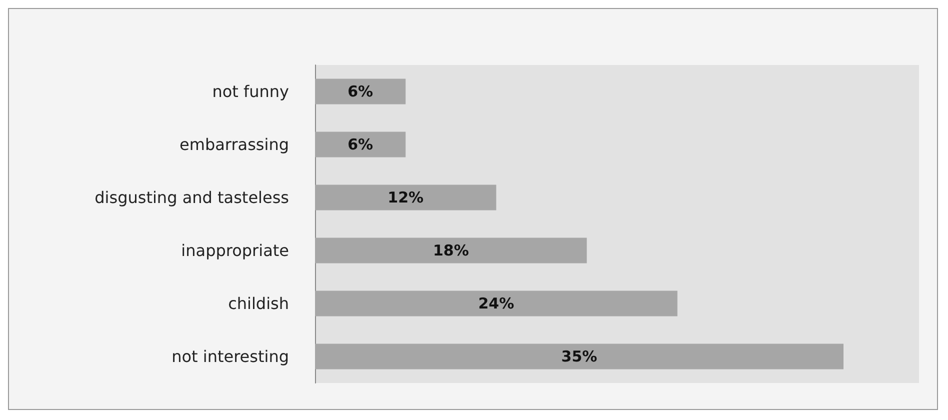 The width and height of the screenshot is (948, 420). Describe the element at coordinates (250, 91) in the screenshot. I see `y-tick-label: not funny` at that location.